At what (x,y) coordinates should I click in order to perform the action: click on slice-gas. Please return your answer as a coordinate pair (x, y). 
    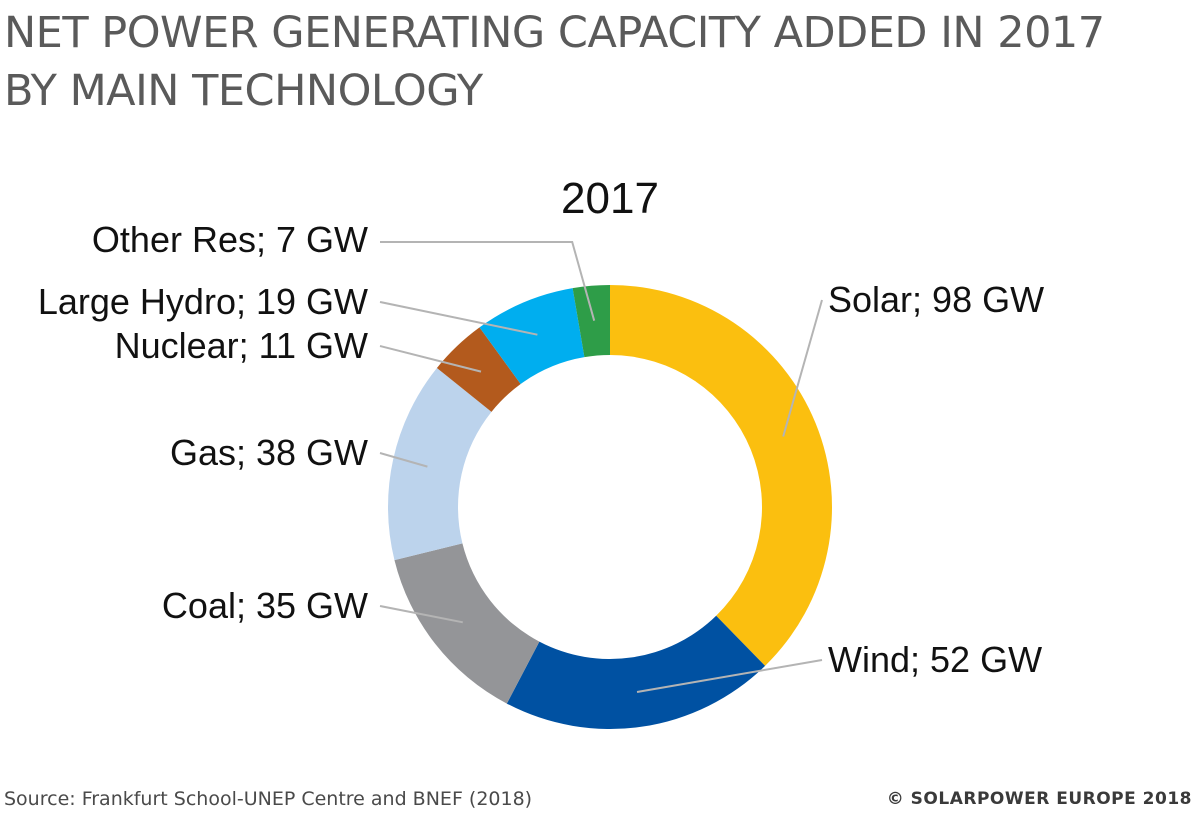
    Looking at the image, I should click on (440, 464).